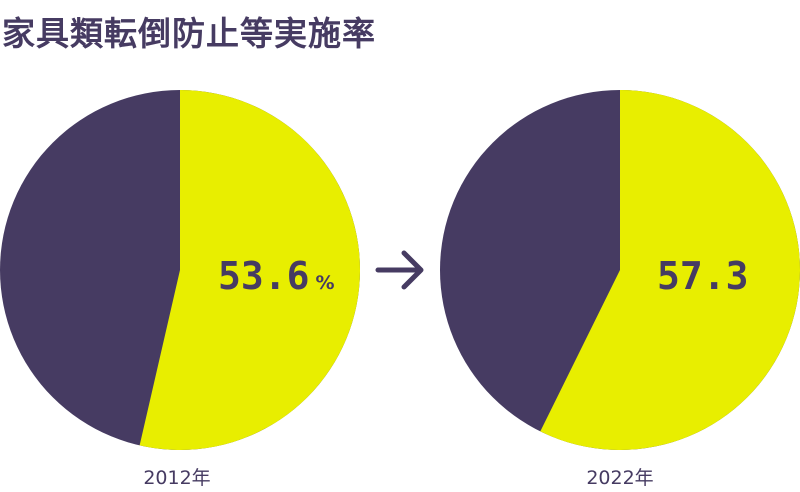 Image resolution: width=800 pixels, height=492 pixels. What do you see at coordinates (703, 276) in the screenshot?
I see `pie-value-label-2022: 57.3` at bounding box center [703, 276].